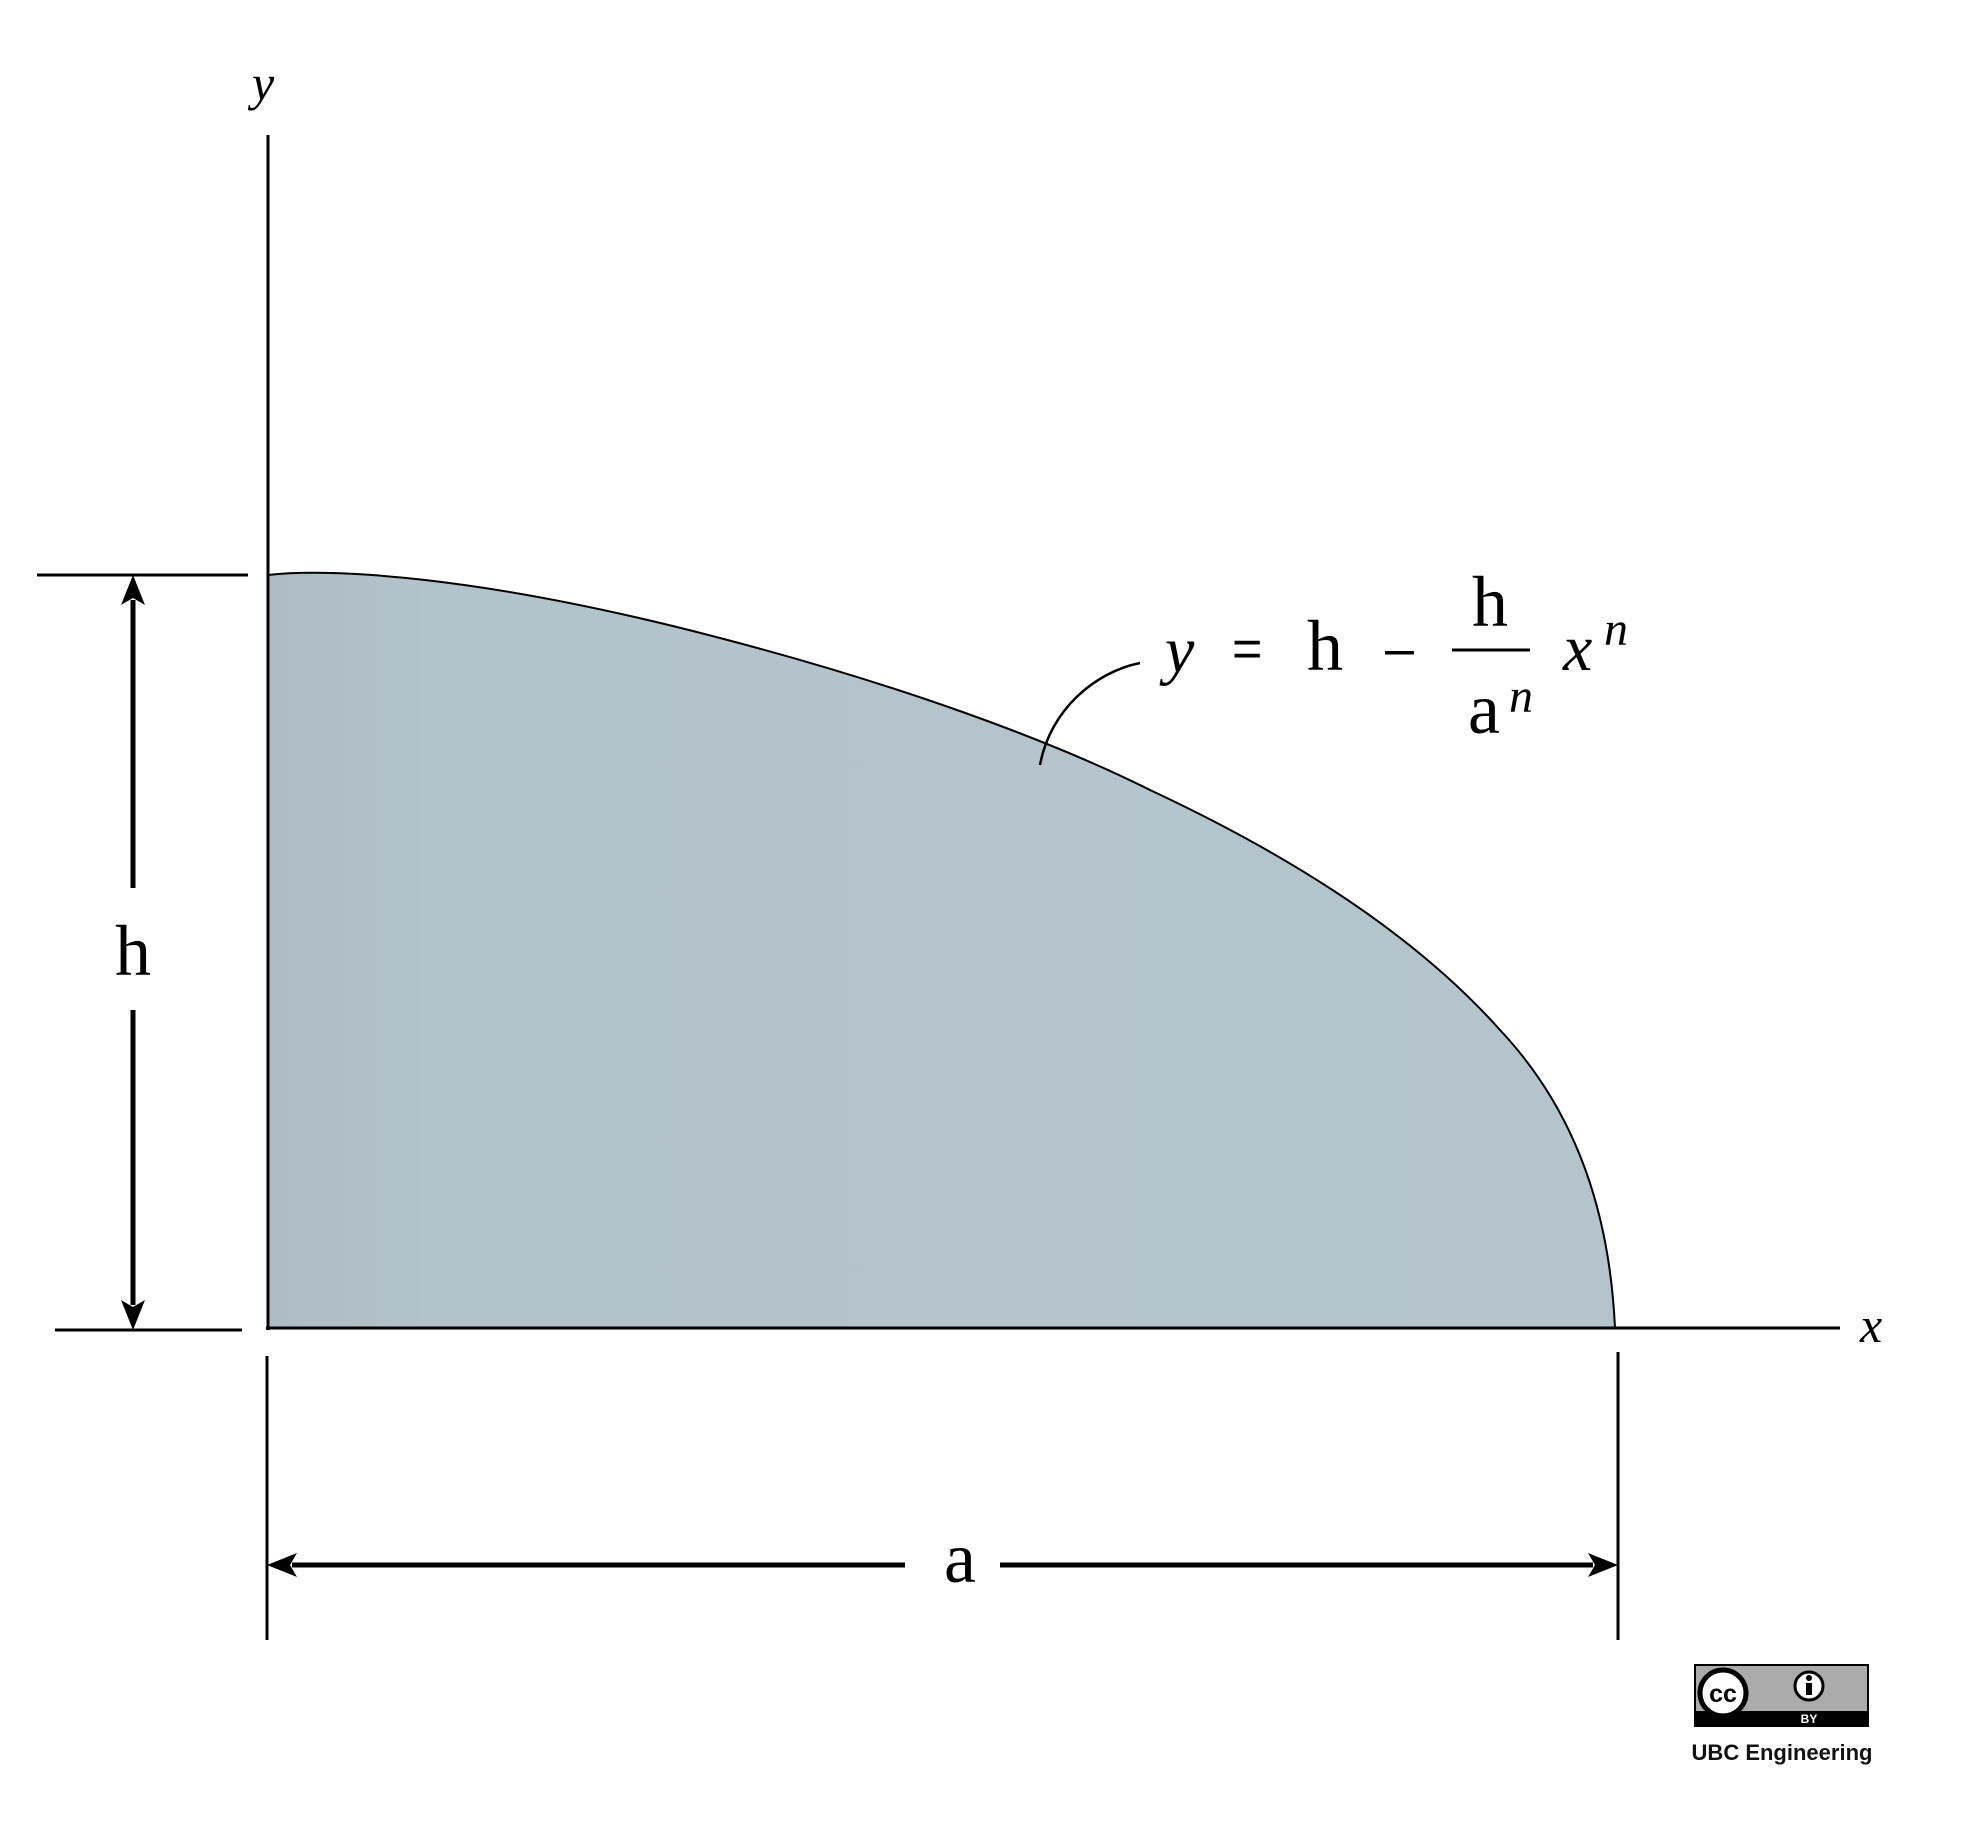 This screenshot has width=1964, height=1835. I want to click on fraction-denominator: a, so click(1484, 709).